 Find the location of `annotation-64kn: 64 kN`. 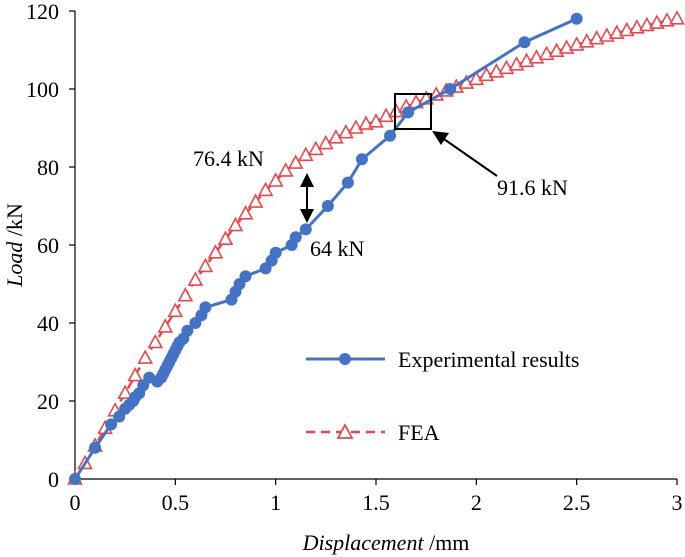

annotation-64kn: 64 kN is located at coordinates (337, 248).